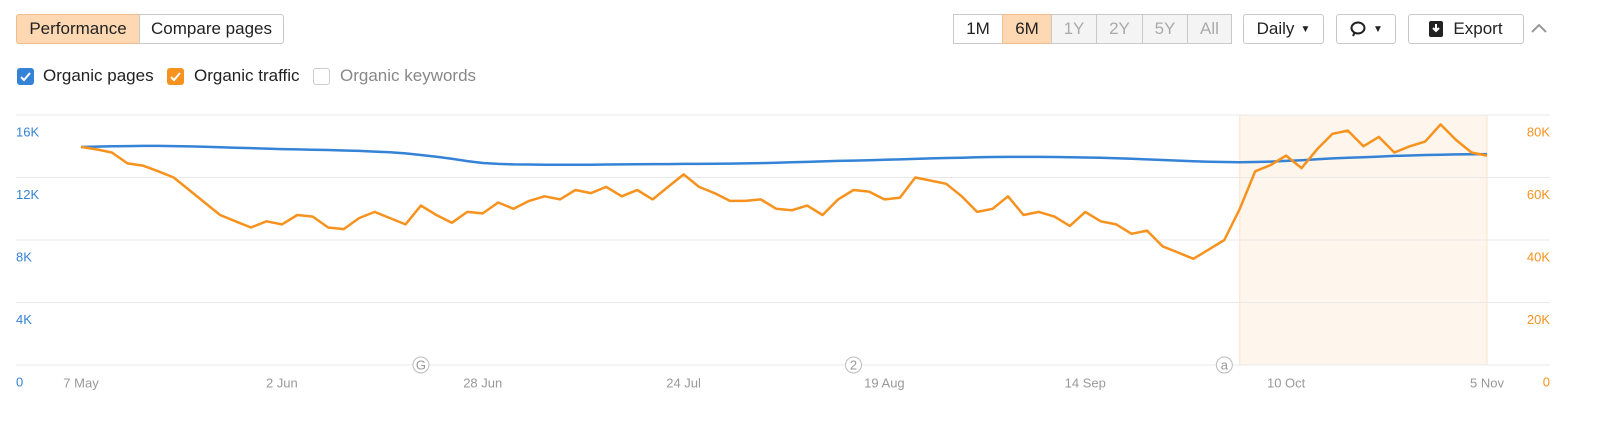 The height and width of the screenshot is (446, 1624). I want to click on x-tick-label: 10 Oct, so click(1286, 382).